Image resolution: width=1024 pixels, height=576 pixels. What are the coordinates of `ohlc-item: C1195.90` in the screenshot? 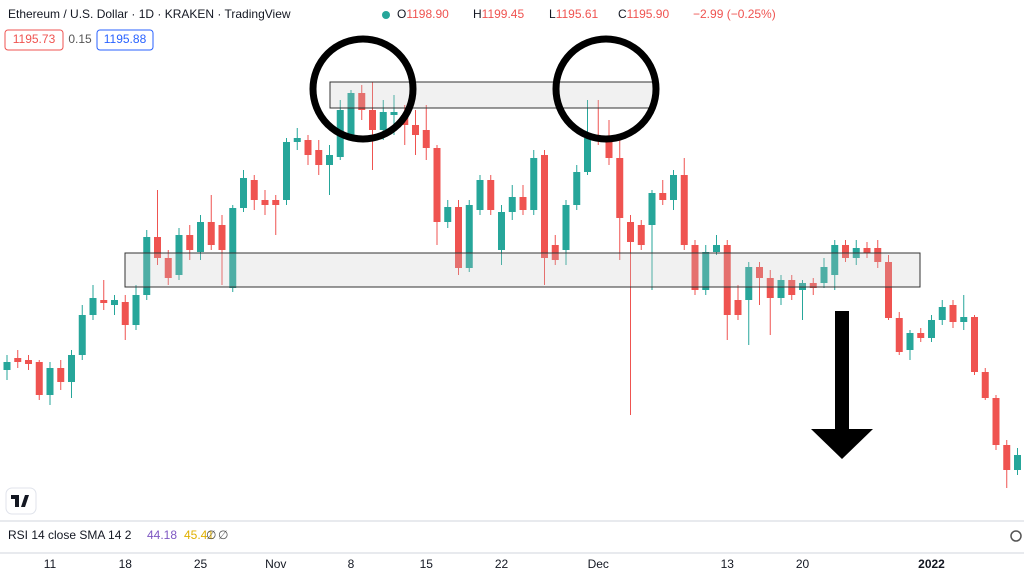 It's located at (643, 14).